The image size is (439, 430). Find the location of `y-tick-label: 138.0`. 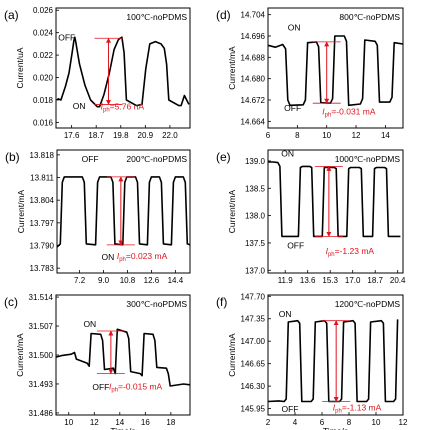

y-tick-label: 138.0 is located at coordinates (255, 216).